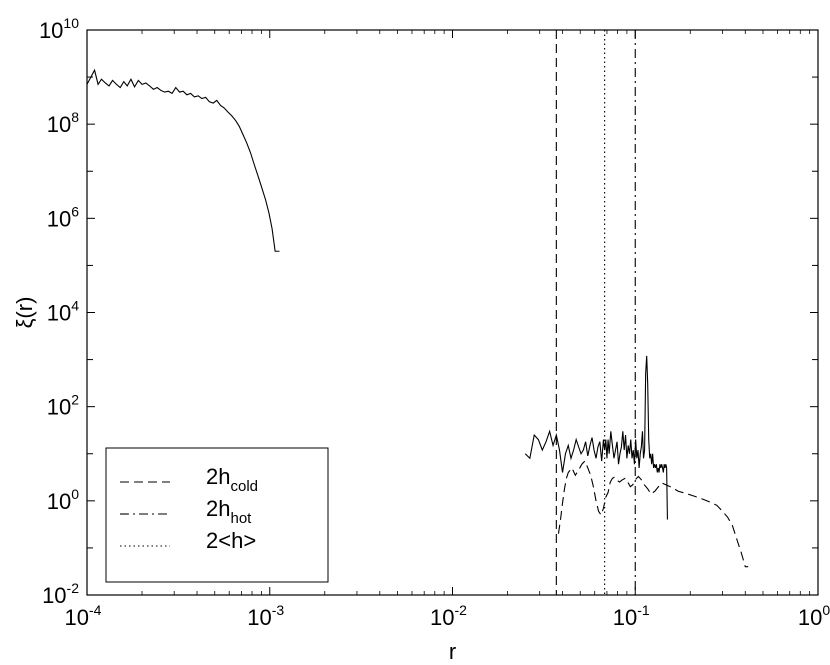 Image resolution: width=830 pixels, height=665 pixels. Describe the element at coordinates (631, 616) in the screenshot. I see `x-tick-label: 10⁻¹` at that location.